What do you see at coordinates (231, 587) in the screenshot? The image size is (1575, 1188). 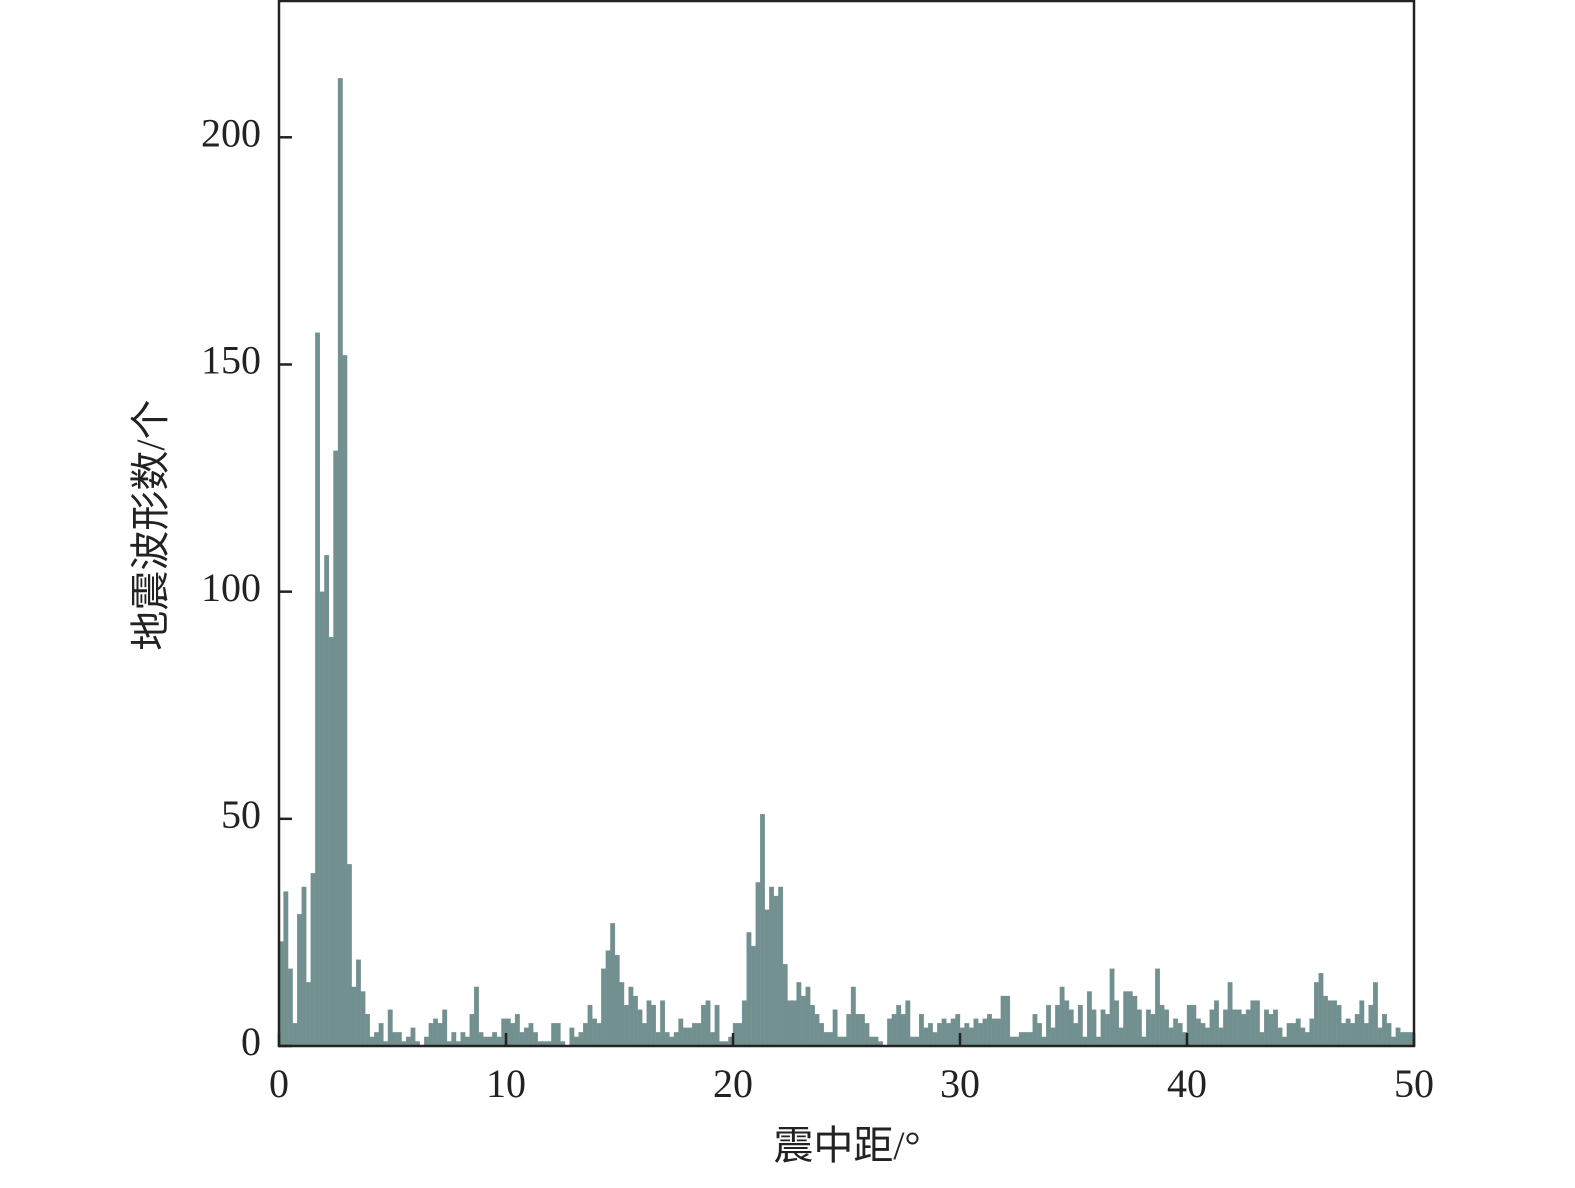 I see `y-tick-label: 100` at bounding box center [231, 587].